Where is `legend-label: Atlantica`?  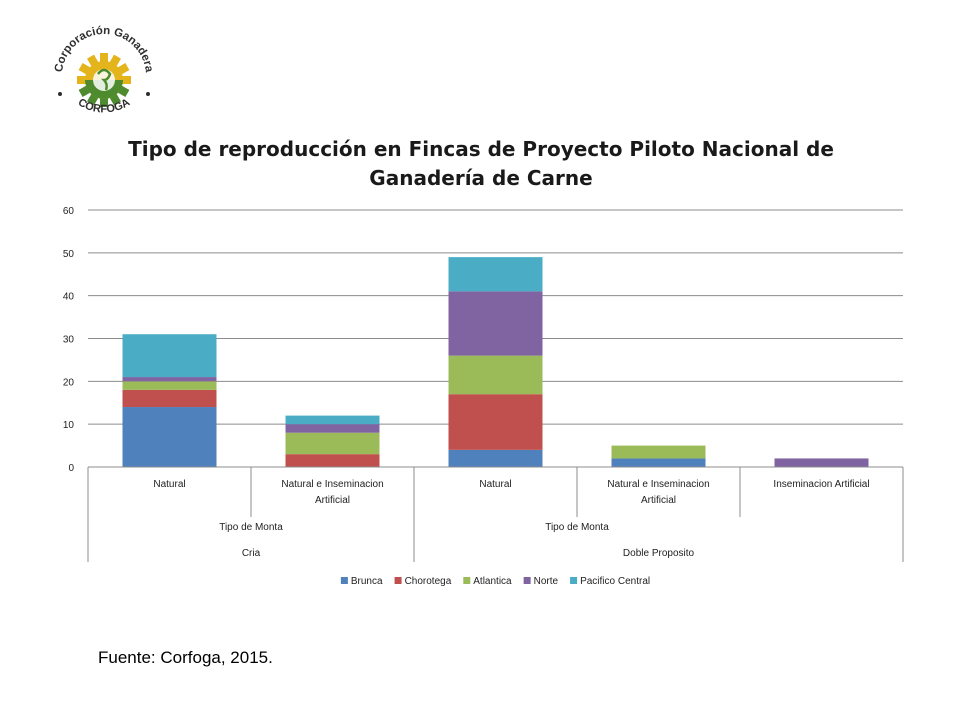
legend-label: Atlantica is located at coordinates (492, 581).